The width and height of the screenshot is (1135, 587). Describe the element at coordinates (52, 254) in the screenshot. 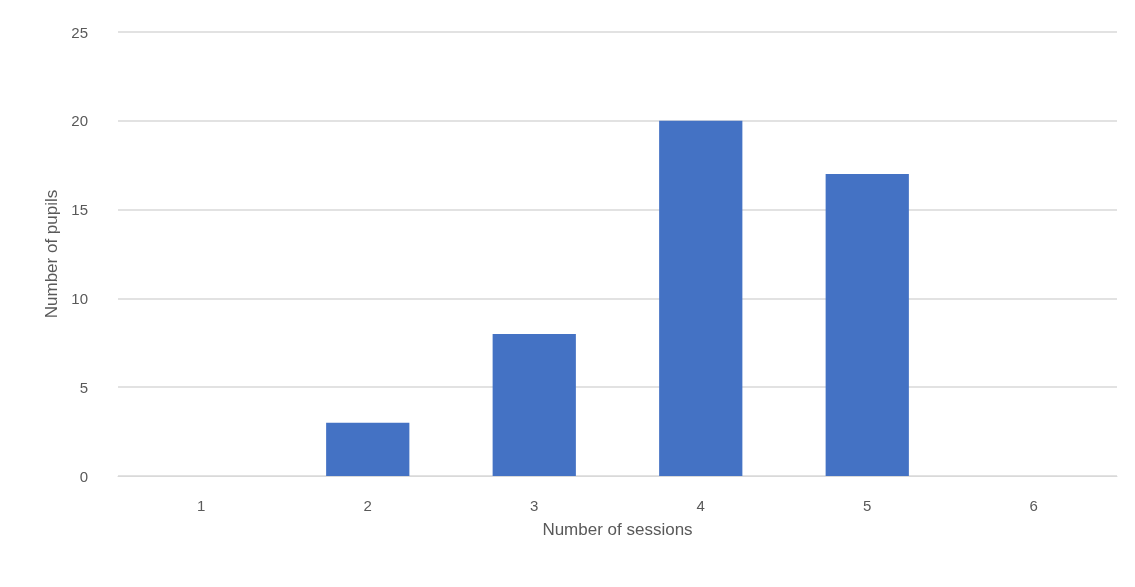

I see `y-axis-title: Number of pupils` at that location.